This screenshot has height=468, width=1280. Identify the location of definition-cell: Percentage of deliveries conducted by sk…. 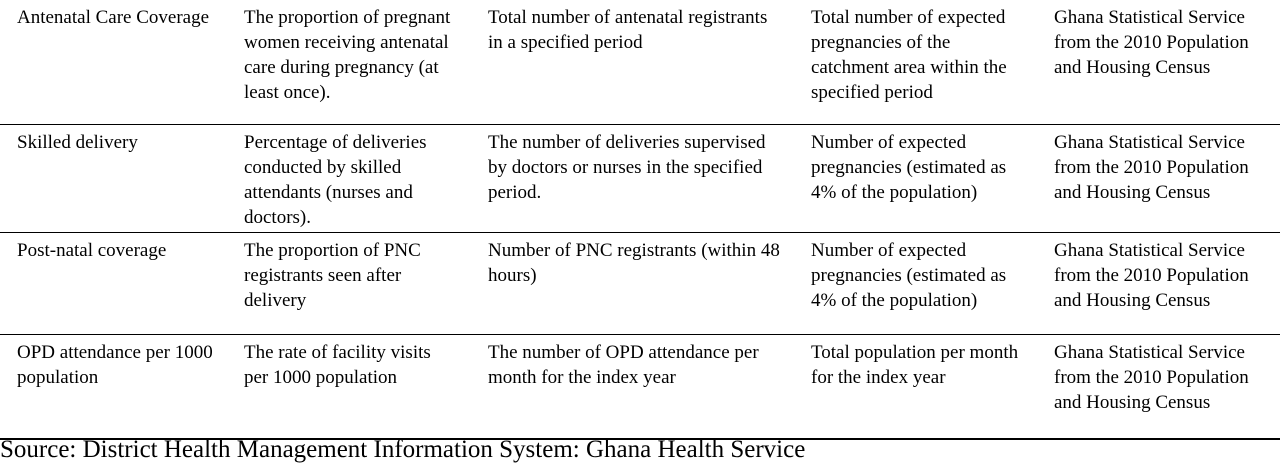
(349, 178).